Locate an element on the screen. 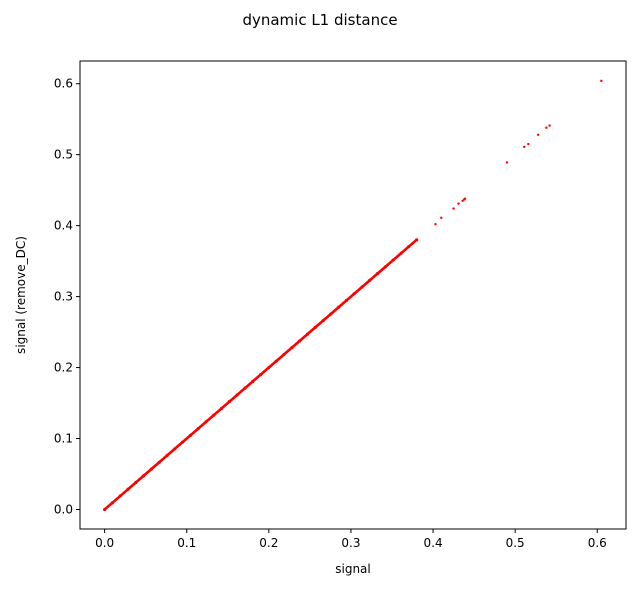  y-axis-label: signal (remove_DC) is located at coordinates (21, 295).